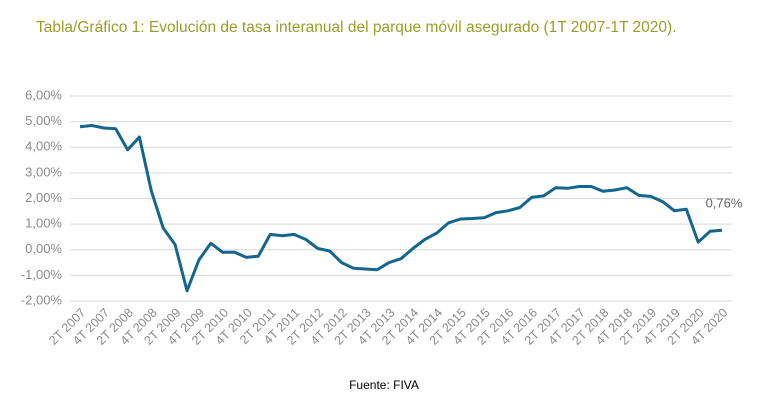 Image resolution: width=768 pixels, height=411 pixels. What do you see at coordinates (43, 197) in the screenshot?
I see `y-tick-label: 2,00%` at bounding box center [43, 197].